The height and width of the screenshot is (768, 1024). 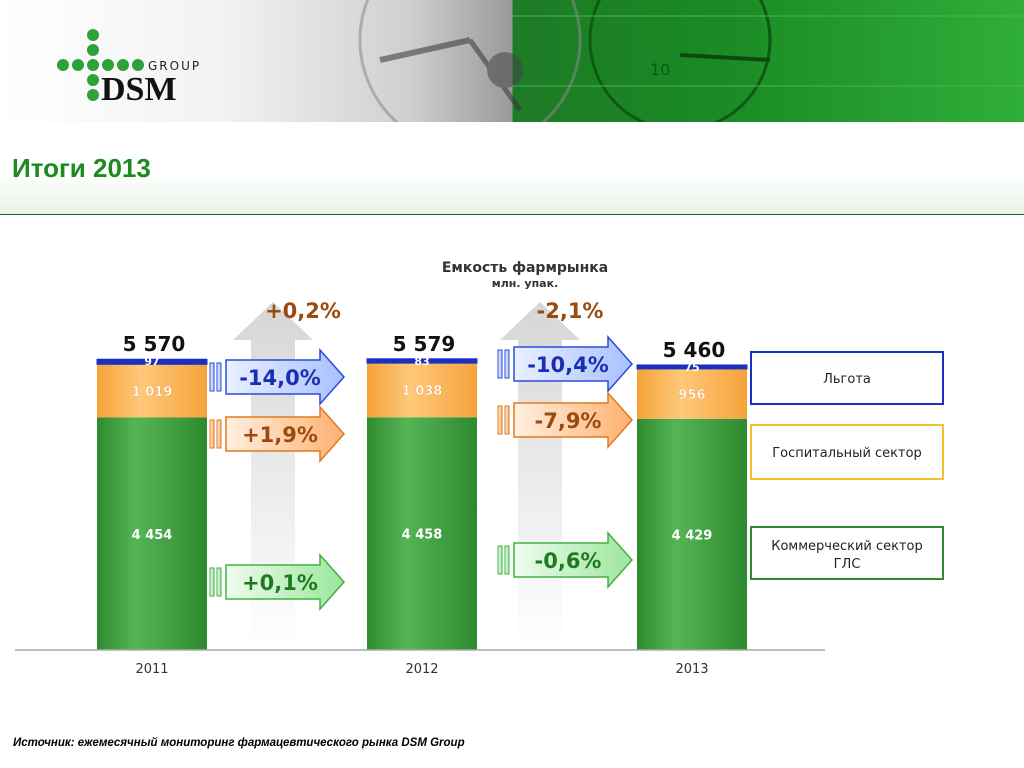 I want to click on bar-benefit-2011, so click(x=152, y=361).